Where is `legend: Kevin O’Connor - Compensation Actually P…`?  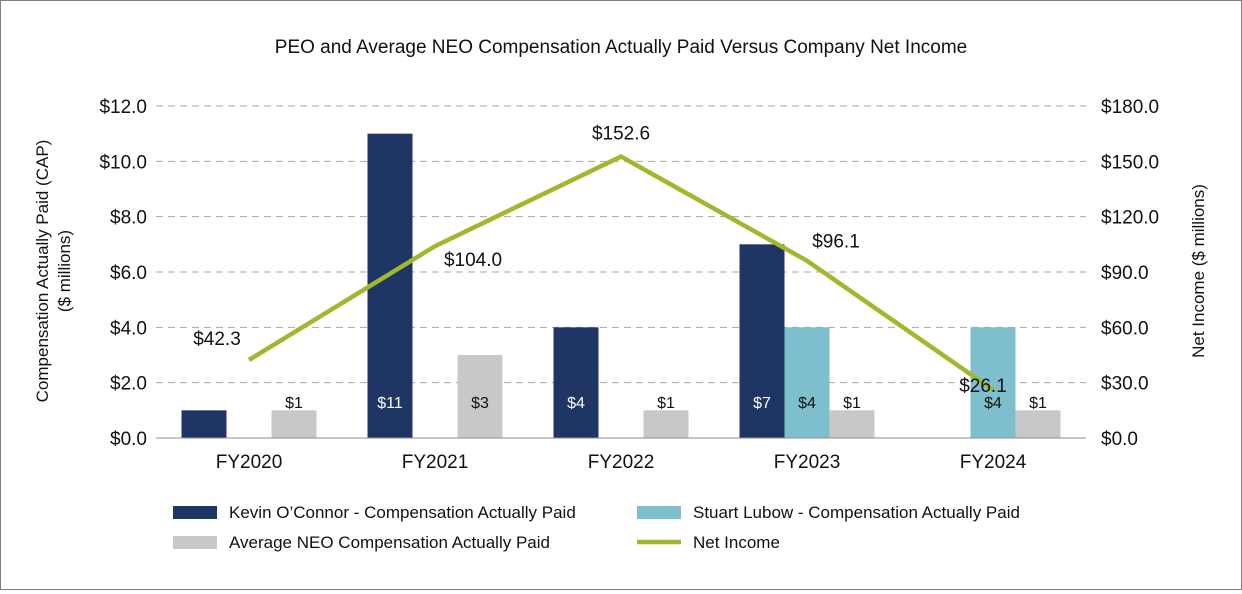 legend: Kevin O’Connor - Compensation Actually P… is located at coordinates (596, 527).